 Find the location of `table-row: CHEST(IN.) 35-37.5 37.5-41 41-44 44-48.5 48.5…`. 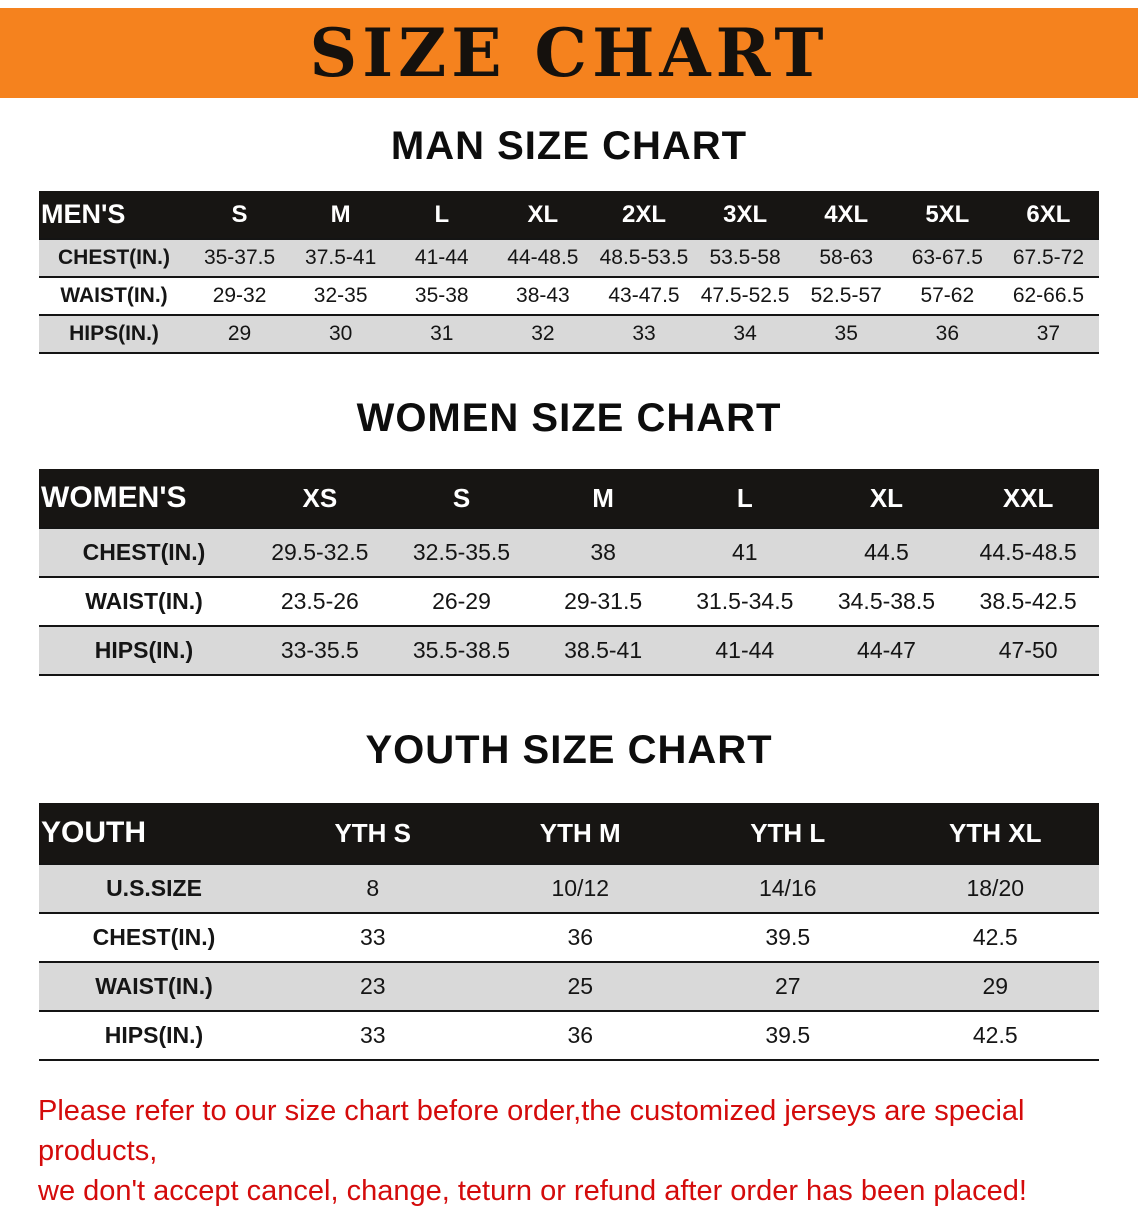

table-row: CHEST(IN.) 35-37.5 37.5-41 41-44 44-48.5 48.5… is located at coordinates (569, 258).